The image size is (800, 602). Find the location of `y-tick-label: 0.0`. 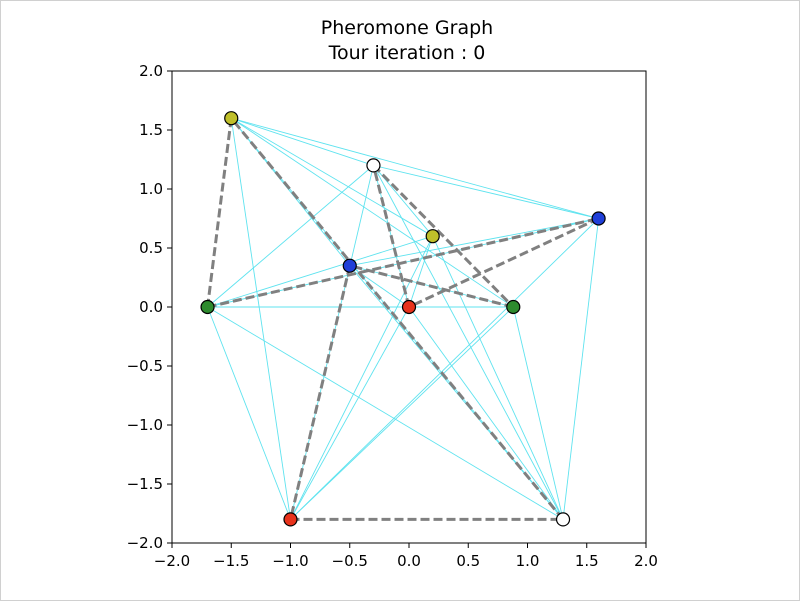

y-tick-label: 0.0 is located at coordinates (151, 307).